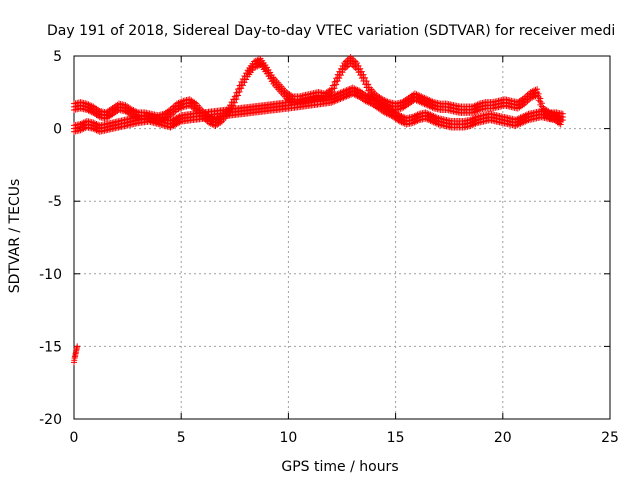 The image size is (640, 480). What do you see at coordinates (610, 438) in the screenshot?
I see `x-tick-label: 25` at bounding box center [610, 438].